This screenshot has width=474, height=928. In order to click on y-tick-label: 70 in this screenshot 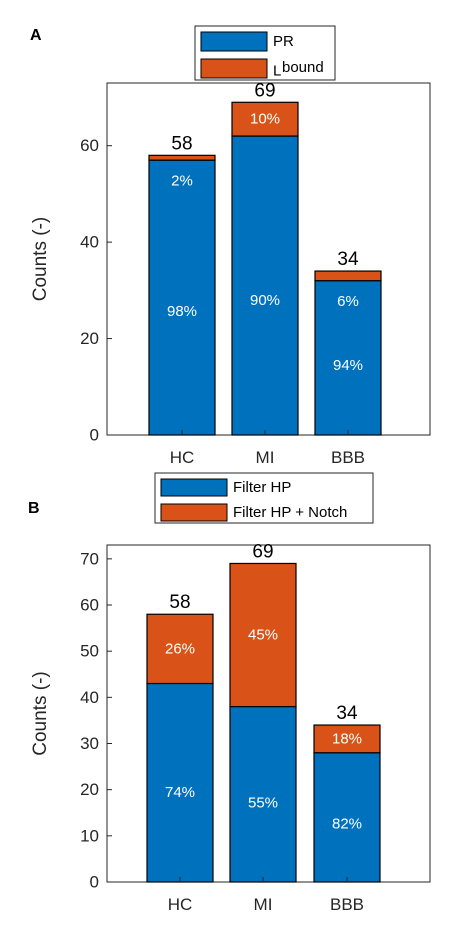, I will do `click(89, 558)`.